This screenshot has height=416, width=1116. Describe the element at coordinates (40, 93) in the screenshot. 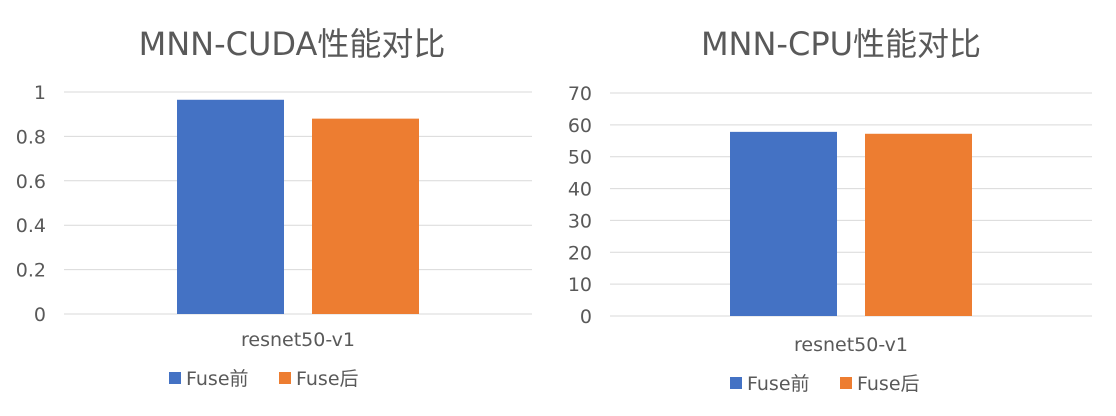

I see `y-tick-label: 1` at that location.